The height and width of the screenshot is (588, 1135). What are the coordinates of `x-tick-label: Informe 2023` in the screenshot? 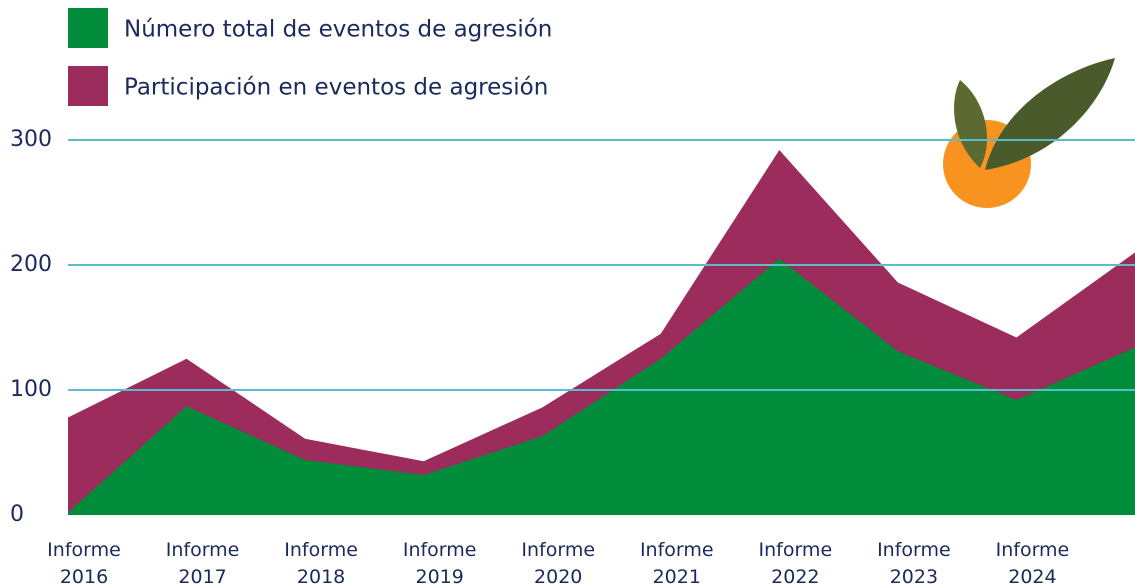 It's located at (914, 563).